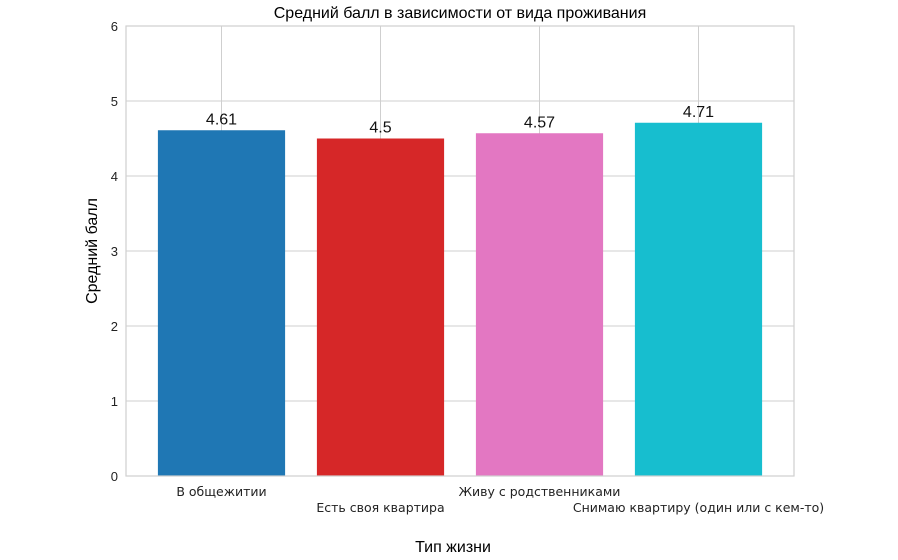 The width and height of the screenshot is (898, 560). Describe the element at coordinates (453, 547) in the screenshot. I see `x-axis-label: Тип жизни` at that location.